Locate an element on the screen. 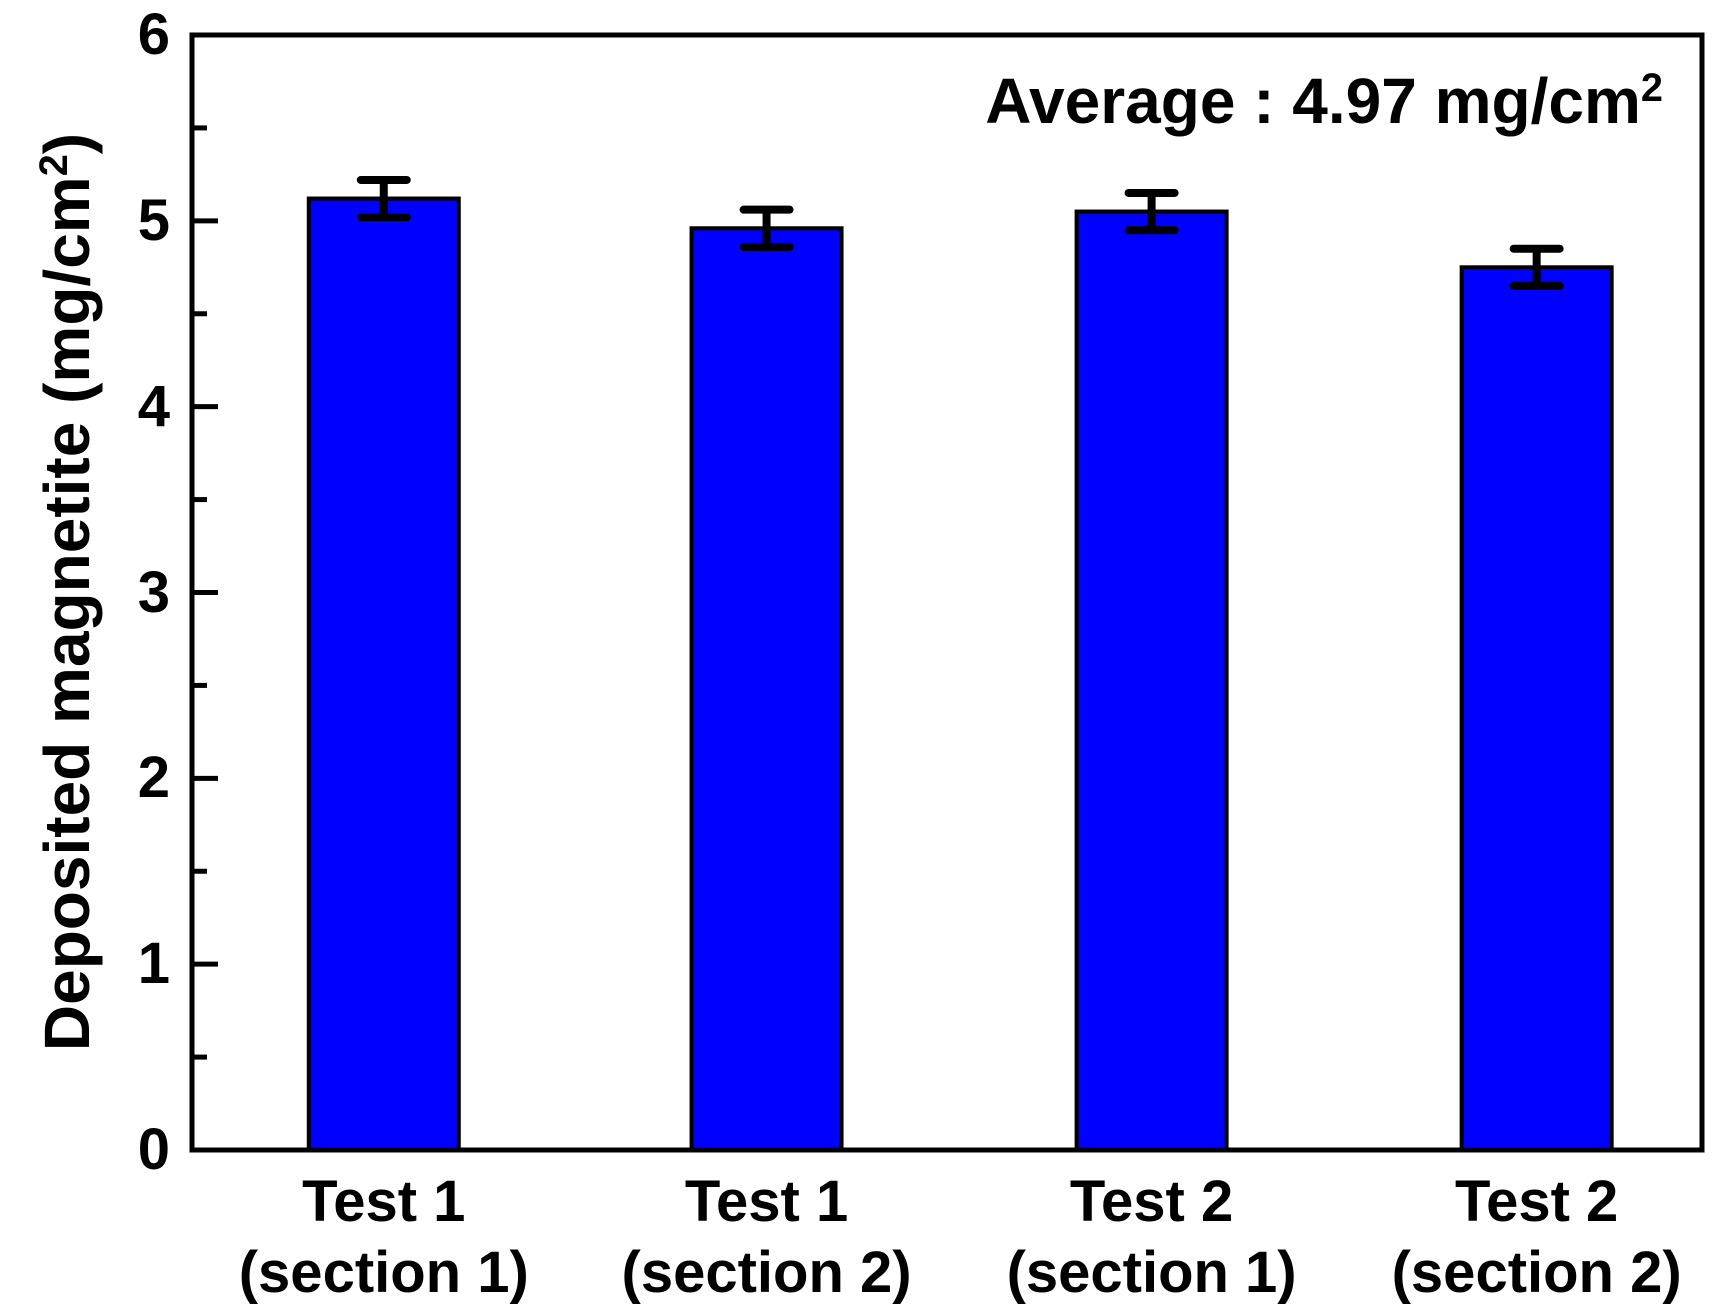 The image size is (1718, 1308). y-tick-label: 4 is located at coordinates (153, 406).